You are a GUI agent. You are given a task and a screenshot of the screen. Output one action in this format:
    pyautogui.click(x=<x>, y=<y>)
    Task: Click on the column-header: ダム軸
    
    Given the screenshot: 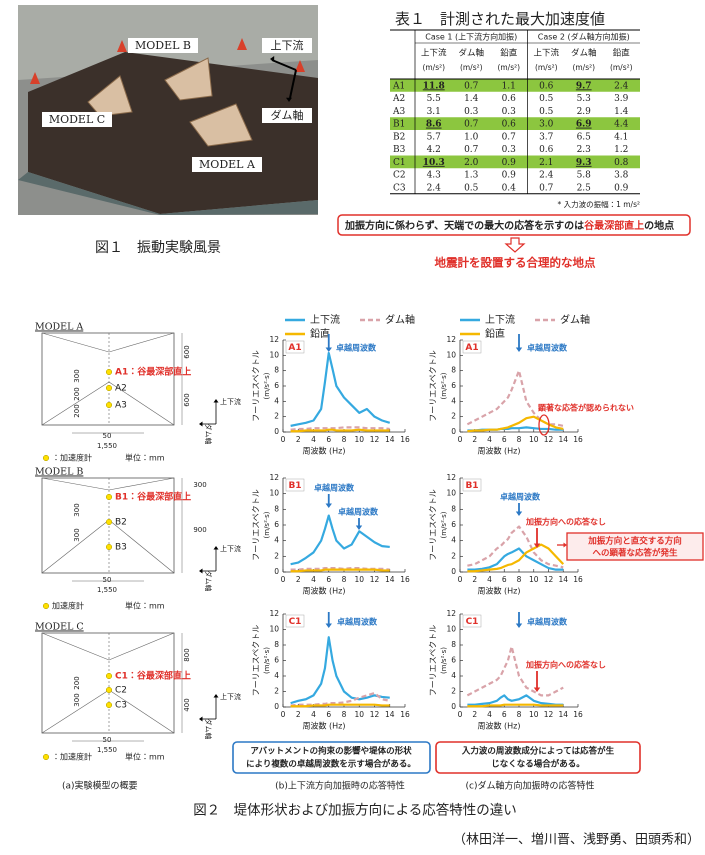 What is the action you would take?
    pyautogui.click(x=584, y=53)
    